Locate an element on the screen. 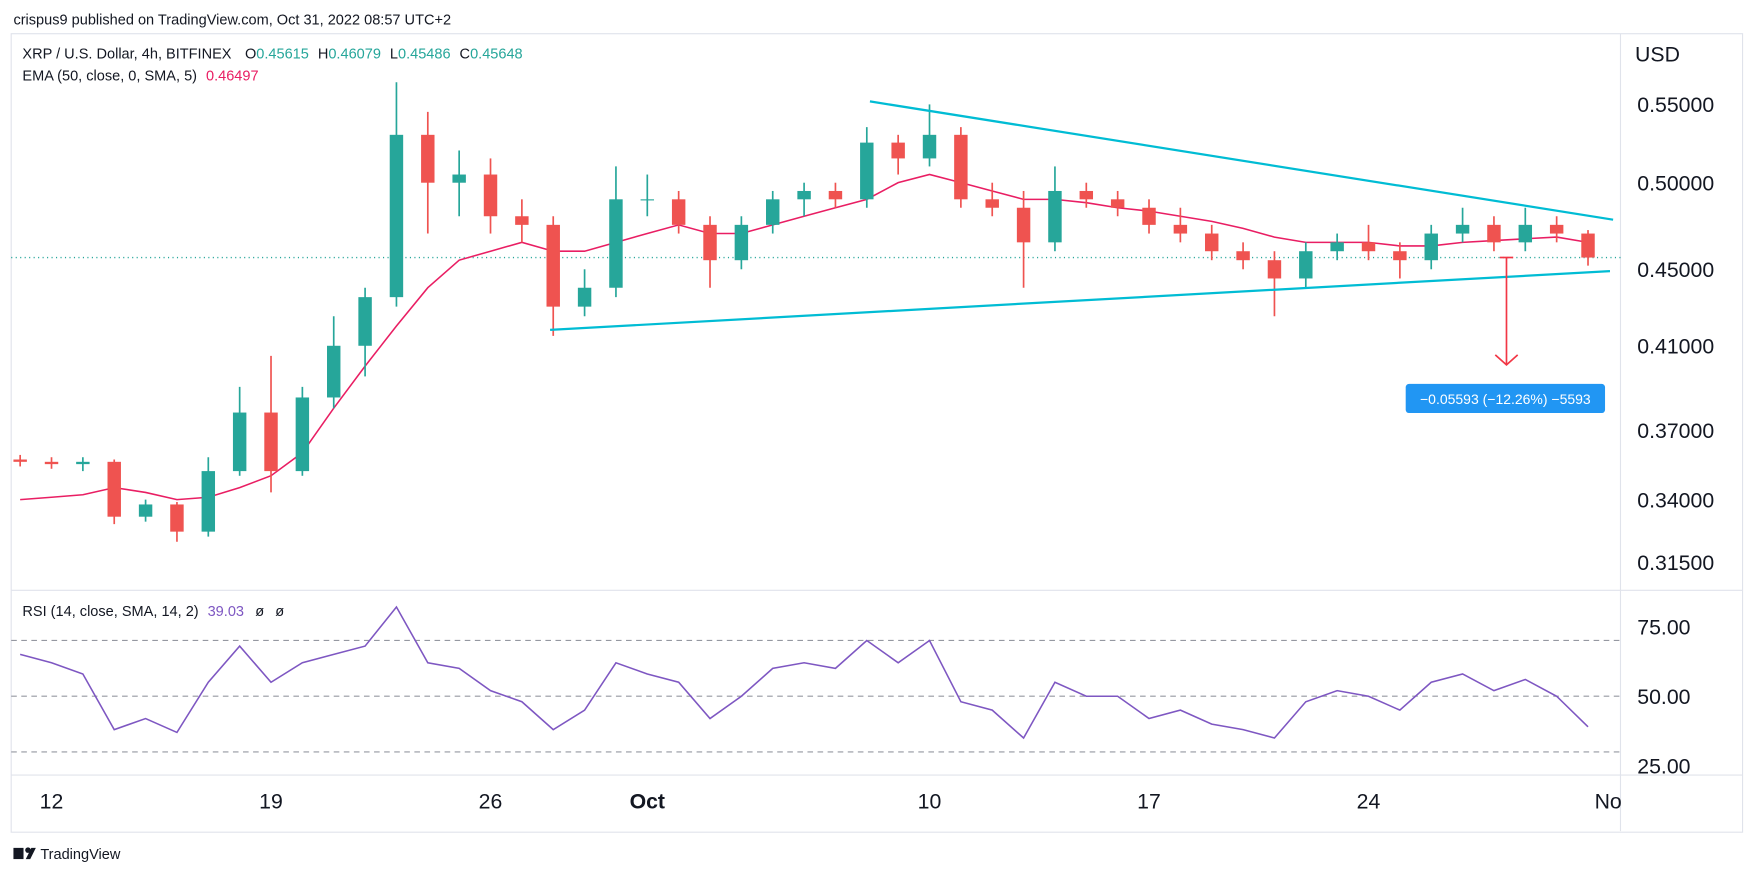 This screenshot has height=876, width=1756. legend-title: XRP / U.S. Dollar, 4h, BITFINEX is located at coordinates (126, 54).